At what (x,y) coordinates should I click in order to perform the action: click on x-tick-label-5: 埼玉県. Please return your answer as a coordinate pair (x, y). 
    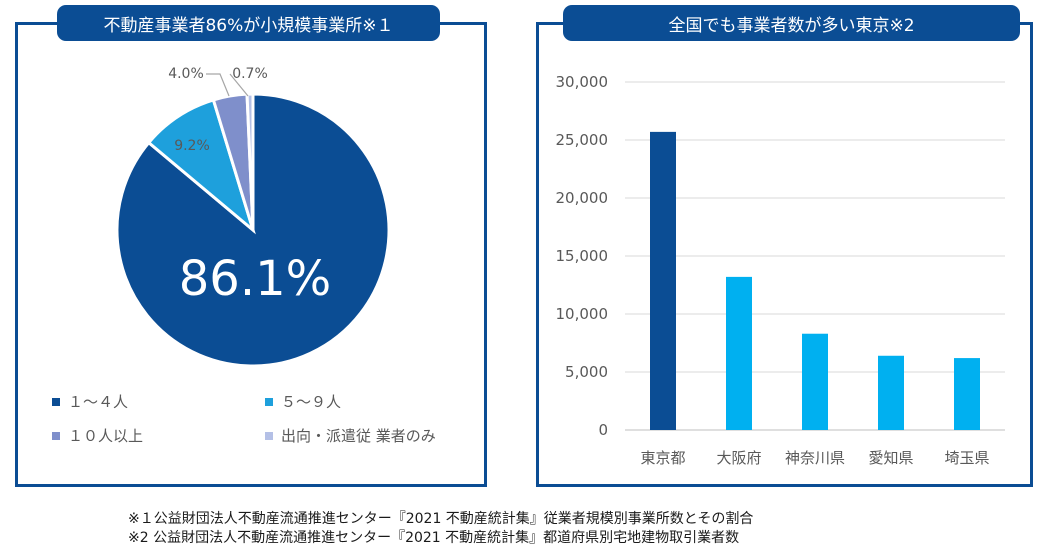
    Looking at the image, I should click on (966, 458).